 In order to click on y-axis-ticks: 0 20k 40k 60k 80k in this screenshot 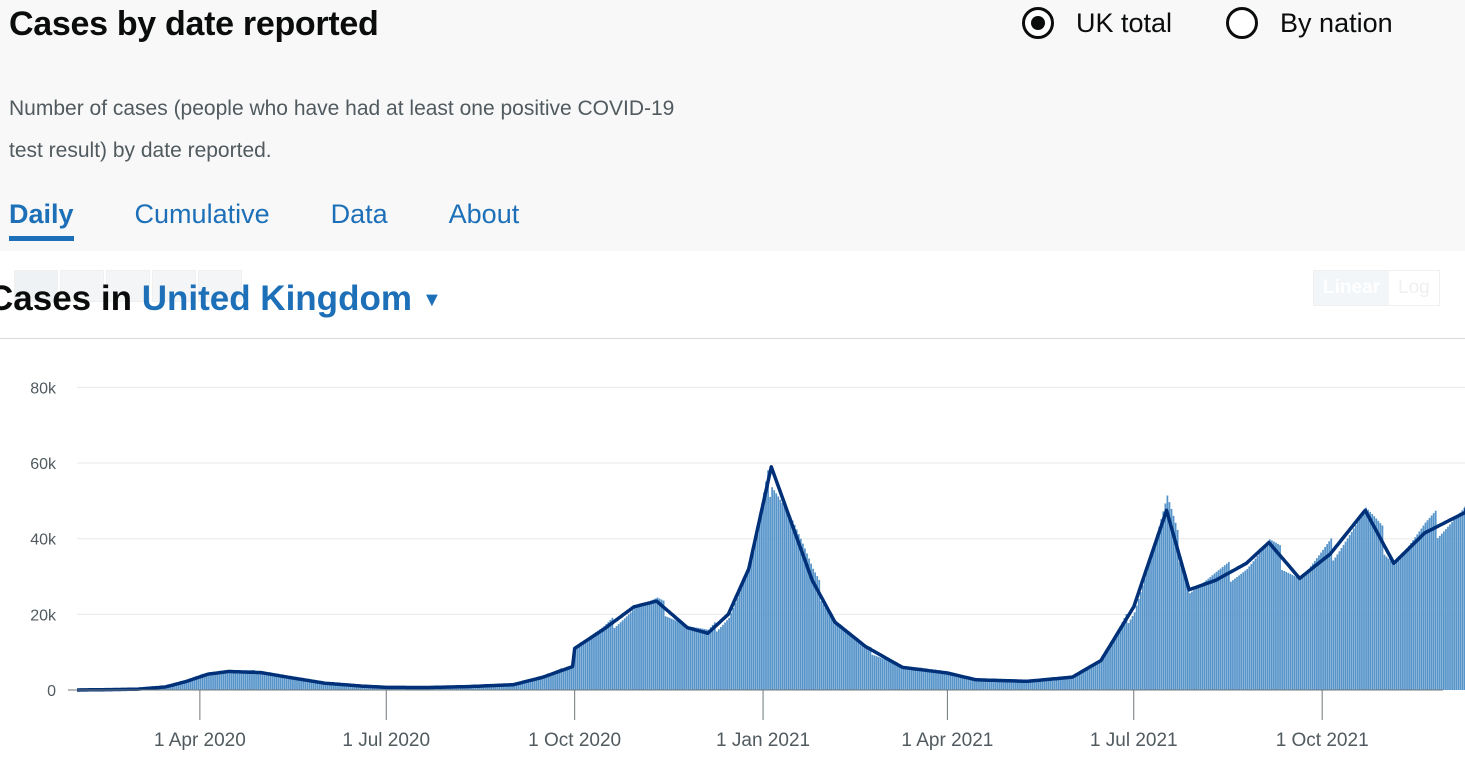, I will do `click(43, 540)`.